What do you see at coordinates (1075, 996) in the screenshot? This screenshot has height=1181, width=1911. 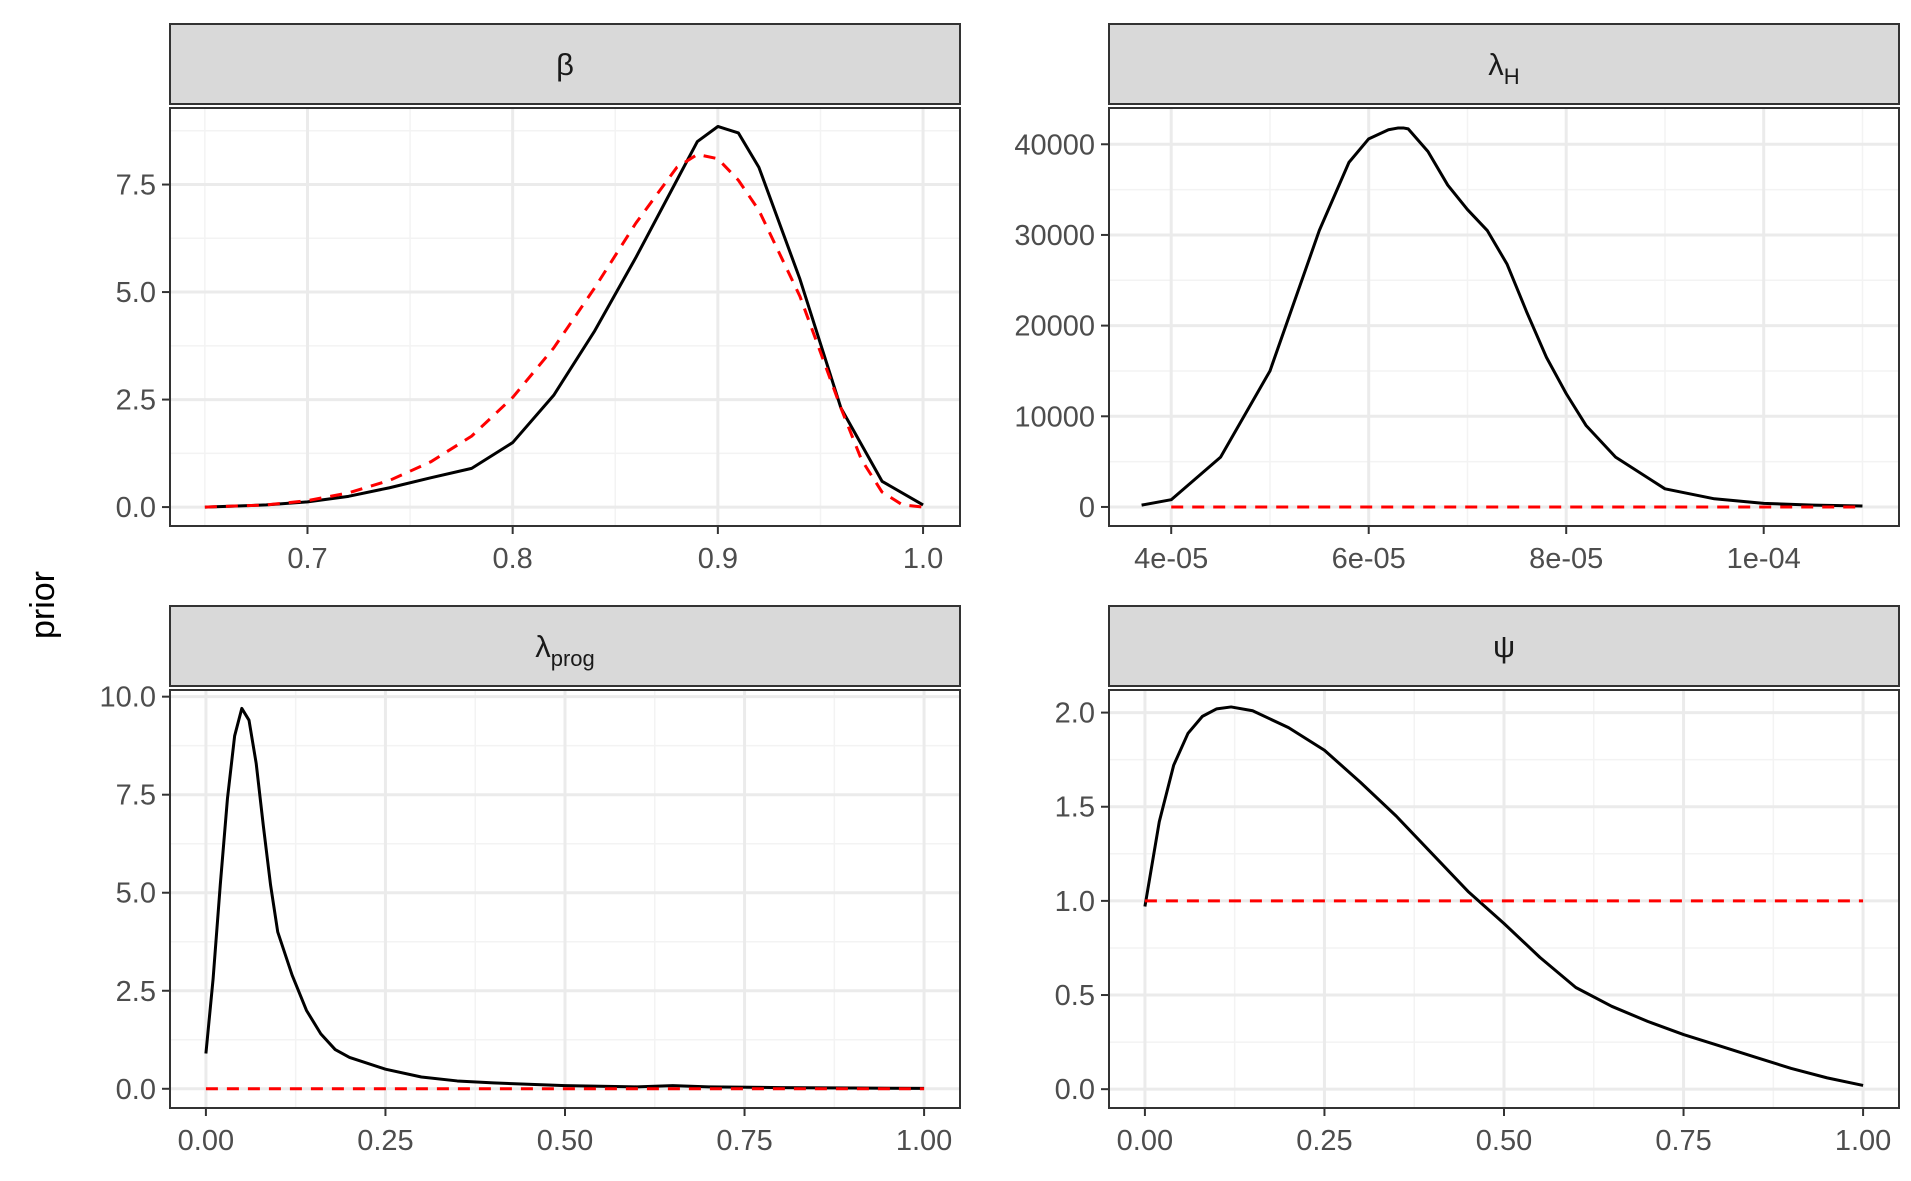 I see `y-tick-label: 0.5` at bounding box center [1075, 996].